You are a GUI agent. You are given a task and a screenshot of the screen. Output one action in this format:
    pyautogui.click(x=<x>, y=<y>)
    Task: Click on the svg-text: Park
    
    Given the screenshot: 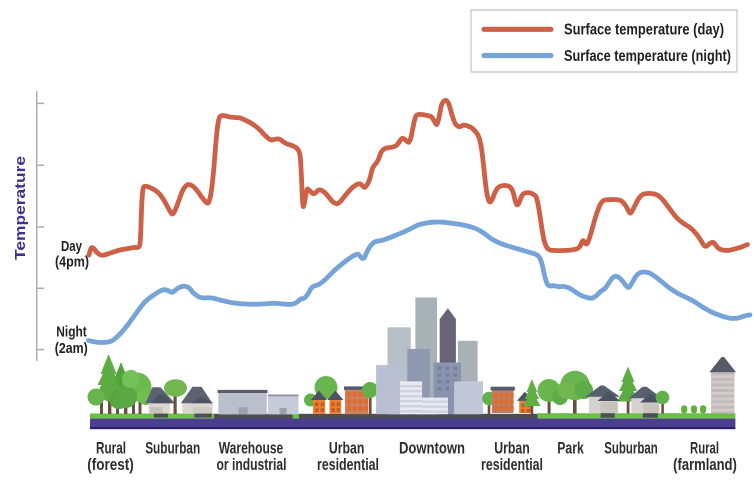 What is the action you would take?
    pyautogui.click(x=570, y=448)
    